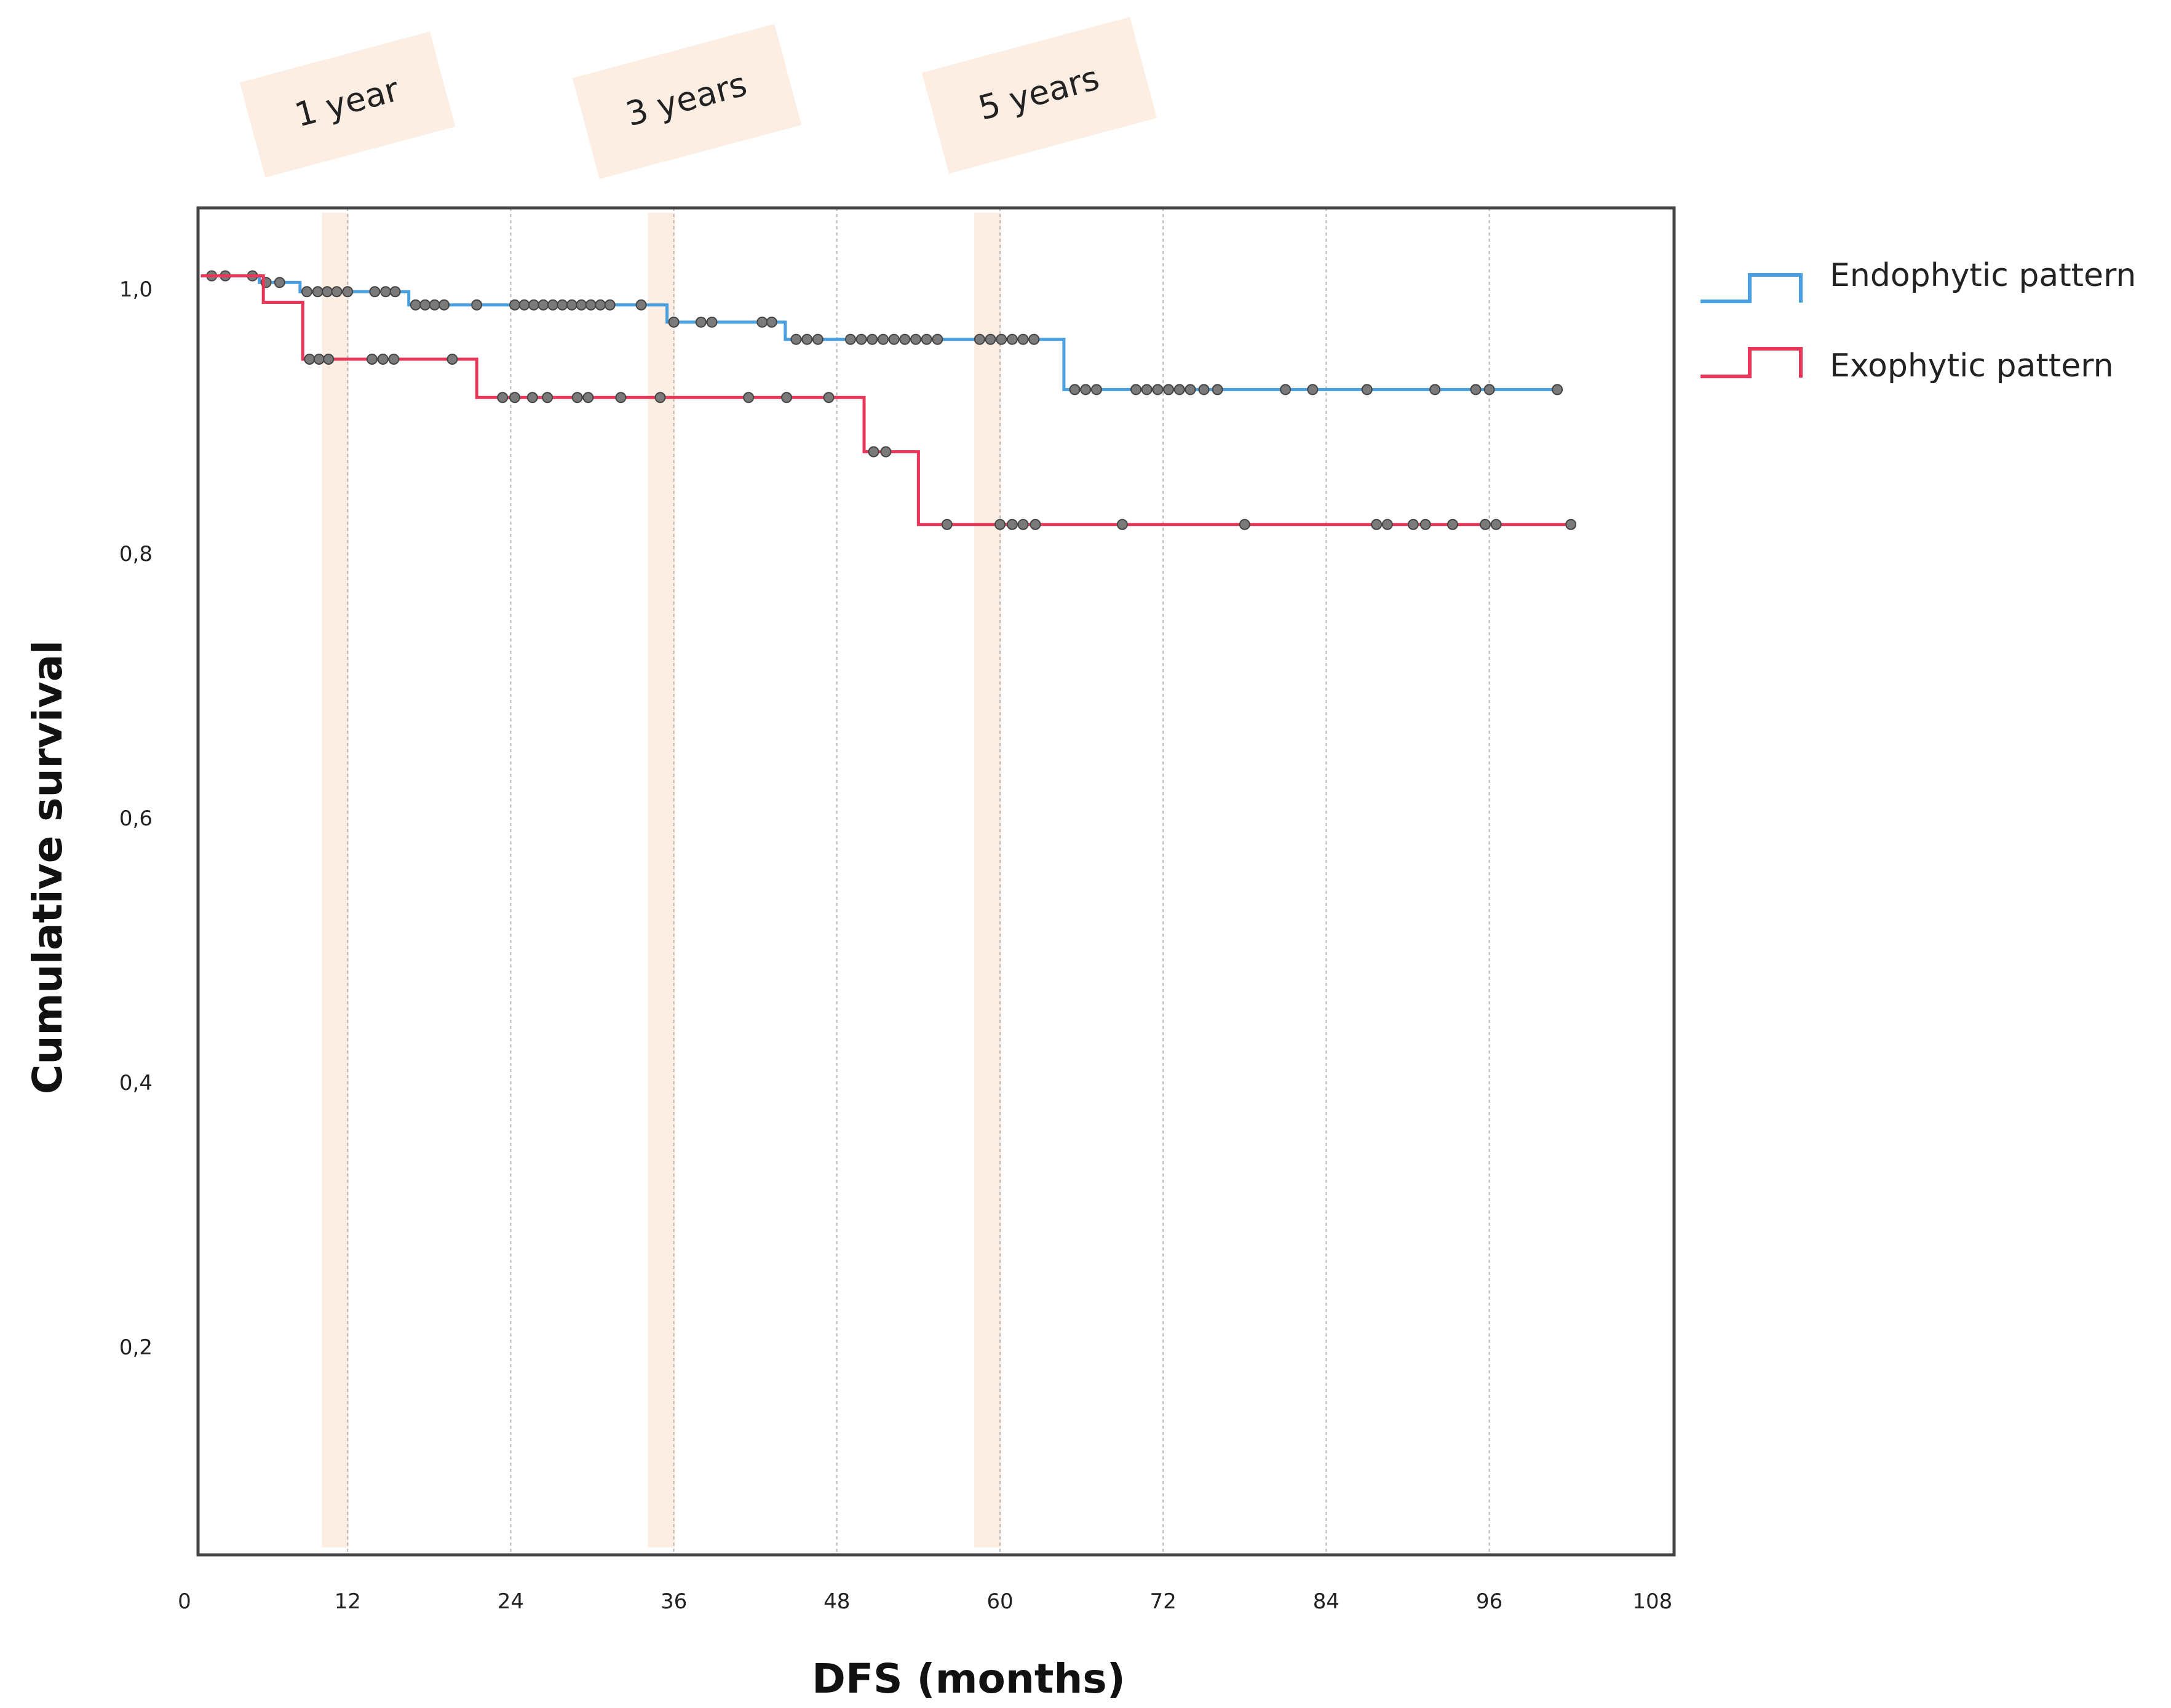  Describe the element at coordinates (1039, 96) in the screenshot. I see `milestone-5-years: 5 years` at that location.